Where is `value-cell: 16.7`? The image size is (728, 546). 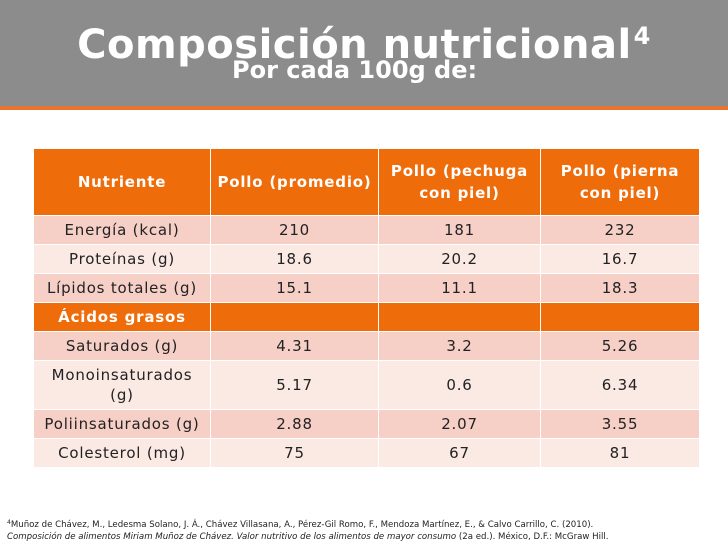
value-cell: 16.7 is located at coordinates (620, 259).